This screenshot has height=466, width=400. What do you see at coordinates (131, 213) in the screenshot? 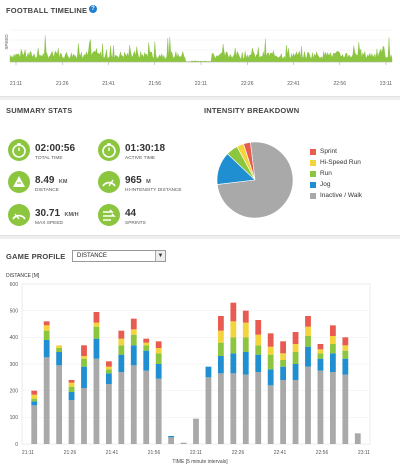
I see `stat-value: 44` at bounding box center [131, 213].